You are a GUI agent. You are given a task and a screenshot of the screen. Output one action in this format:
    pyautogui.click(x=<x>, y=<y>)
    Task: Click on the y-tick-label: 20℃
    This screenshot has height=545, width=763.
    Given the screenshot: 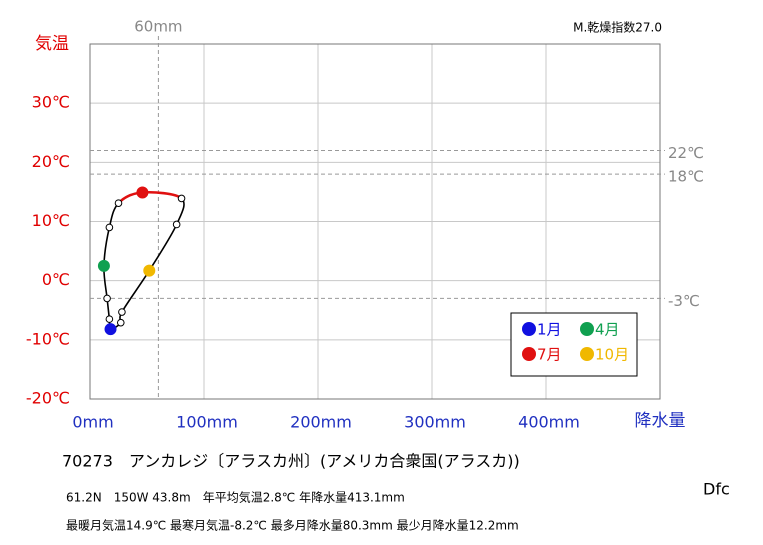 What is the action you would take?
    pyautogui.click(x=51, y=161)
    